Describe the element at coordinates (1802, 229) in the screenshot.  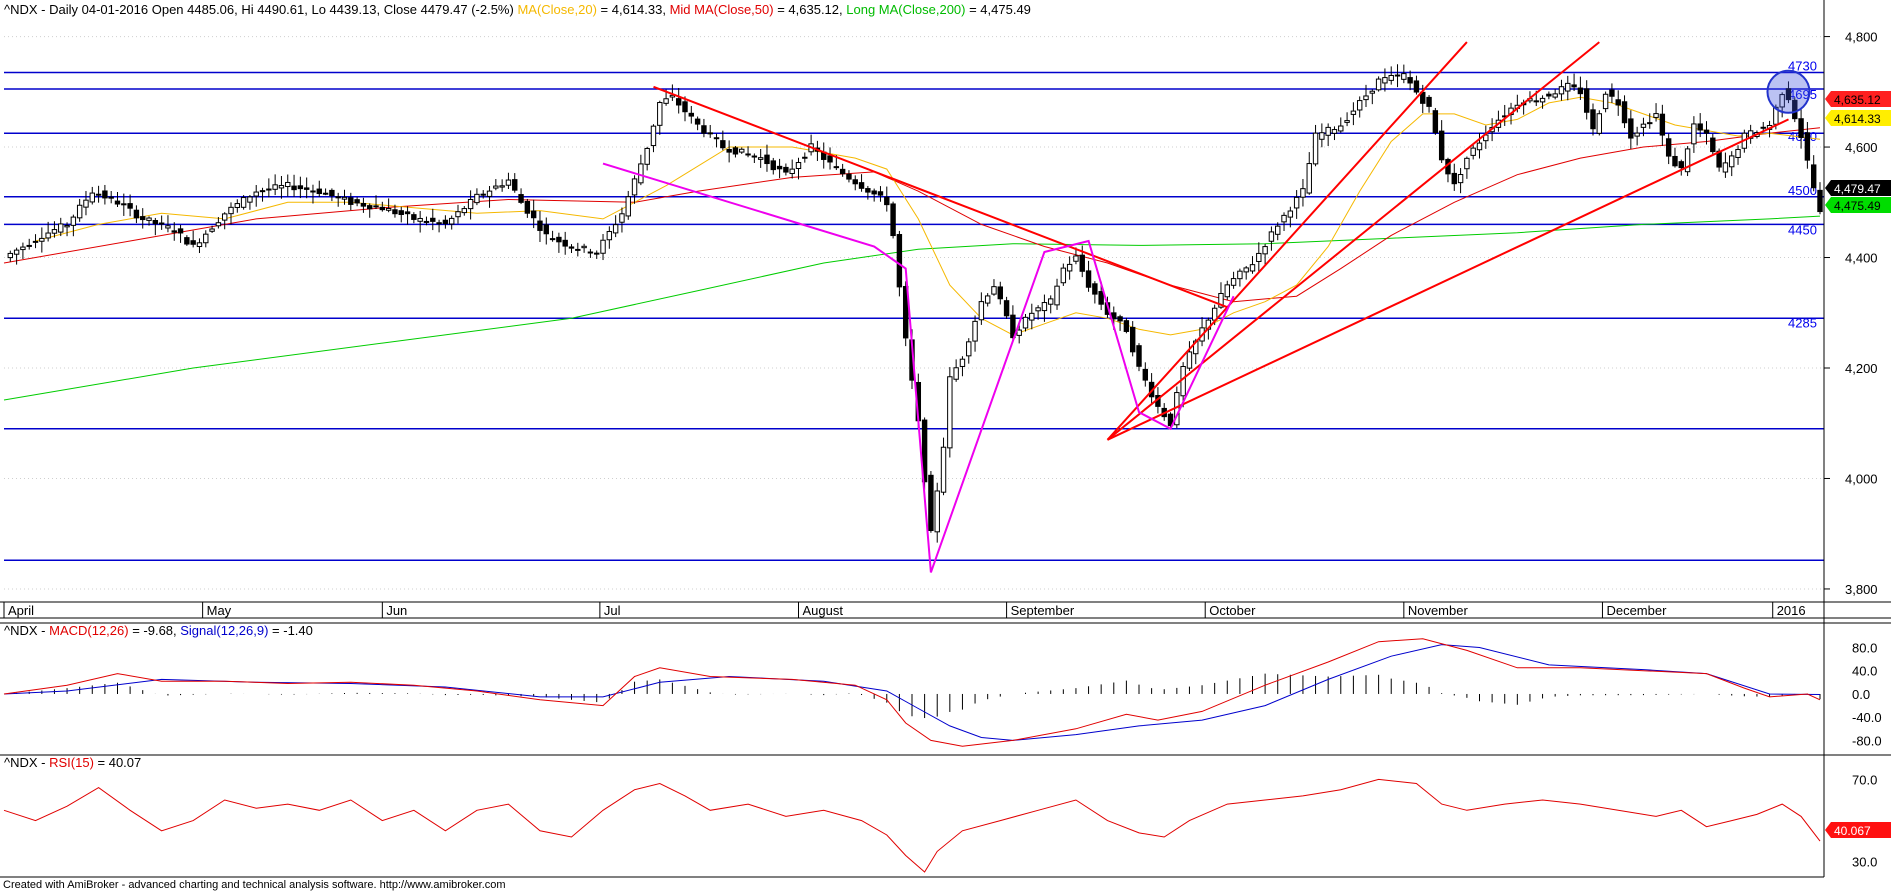
I see `level-label-4450: 4450` at that location.